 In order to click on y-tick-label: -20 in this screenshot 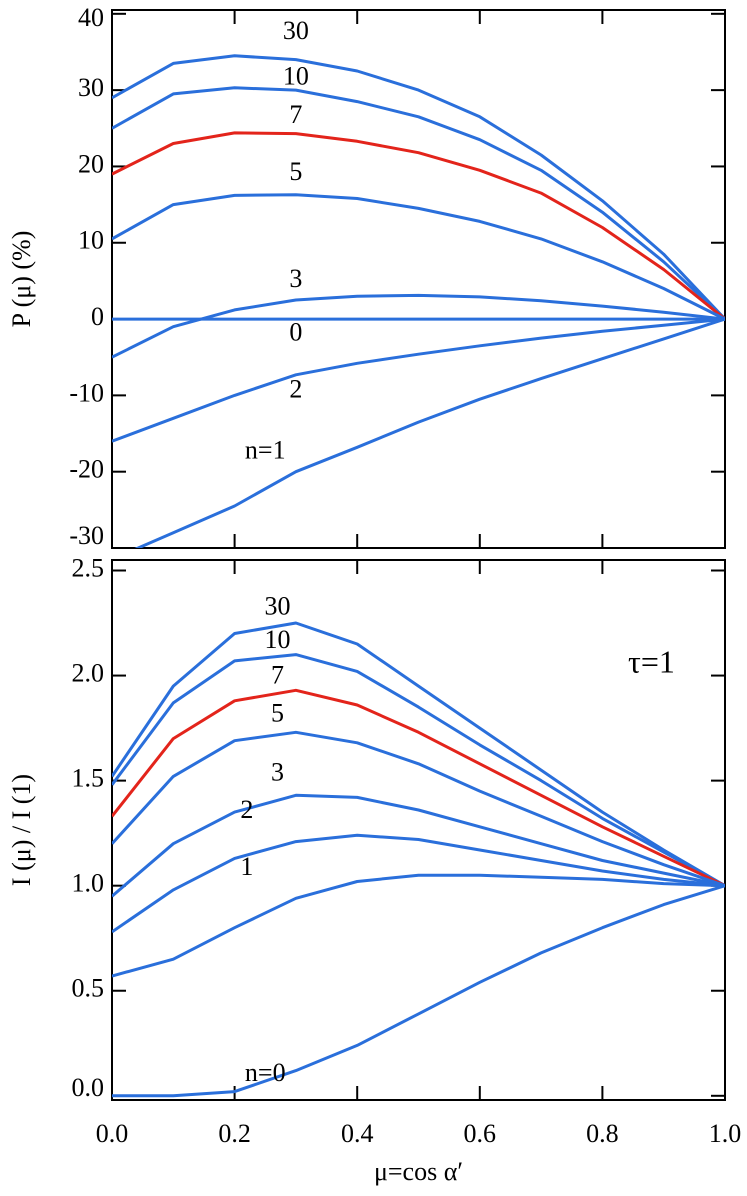, I will do `click(86, 469)`.